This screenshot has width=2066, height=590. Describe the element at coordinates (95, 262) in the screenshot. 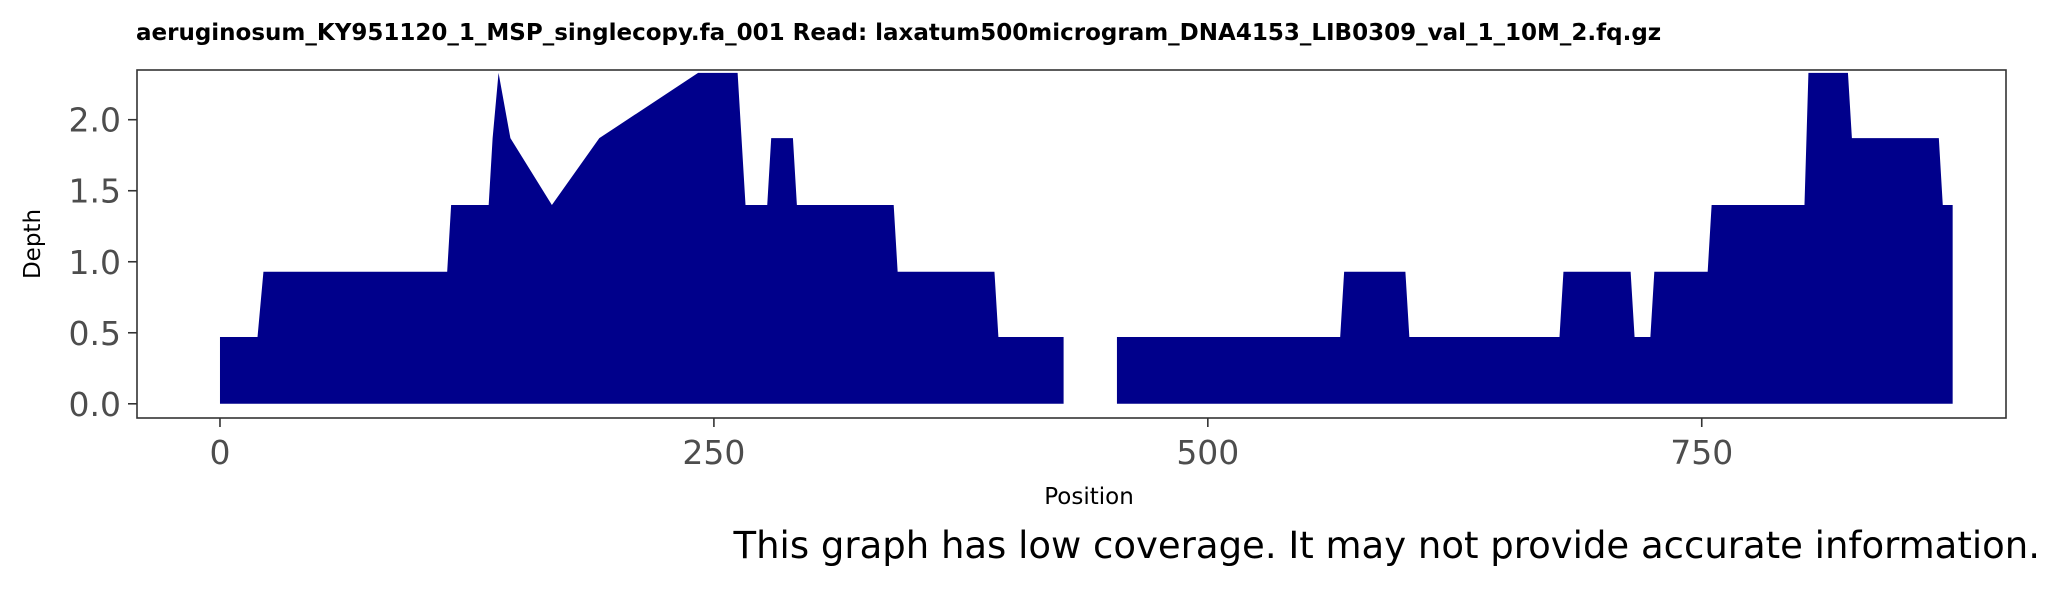

I see `y-tick-label: 1.0` at that location.